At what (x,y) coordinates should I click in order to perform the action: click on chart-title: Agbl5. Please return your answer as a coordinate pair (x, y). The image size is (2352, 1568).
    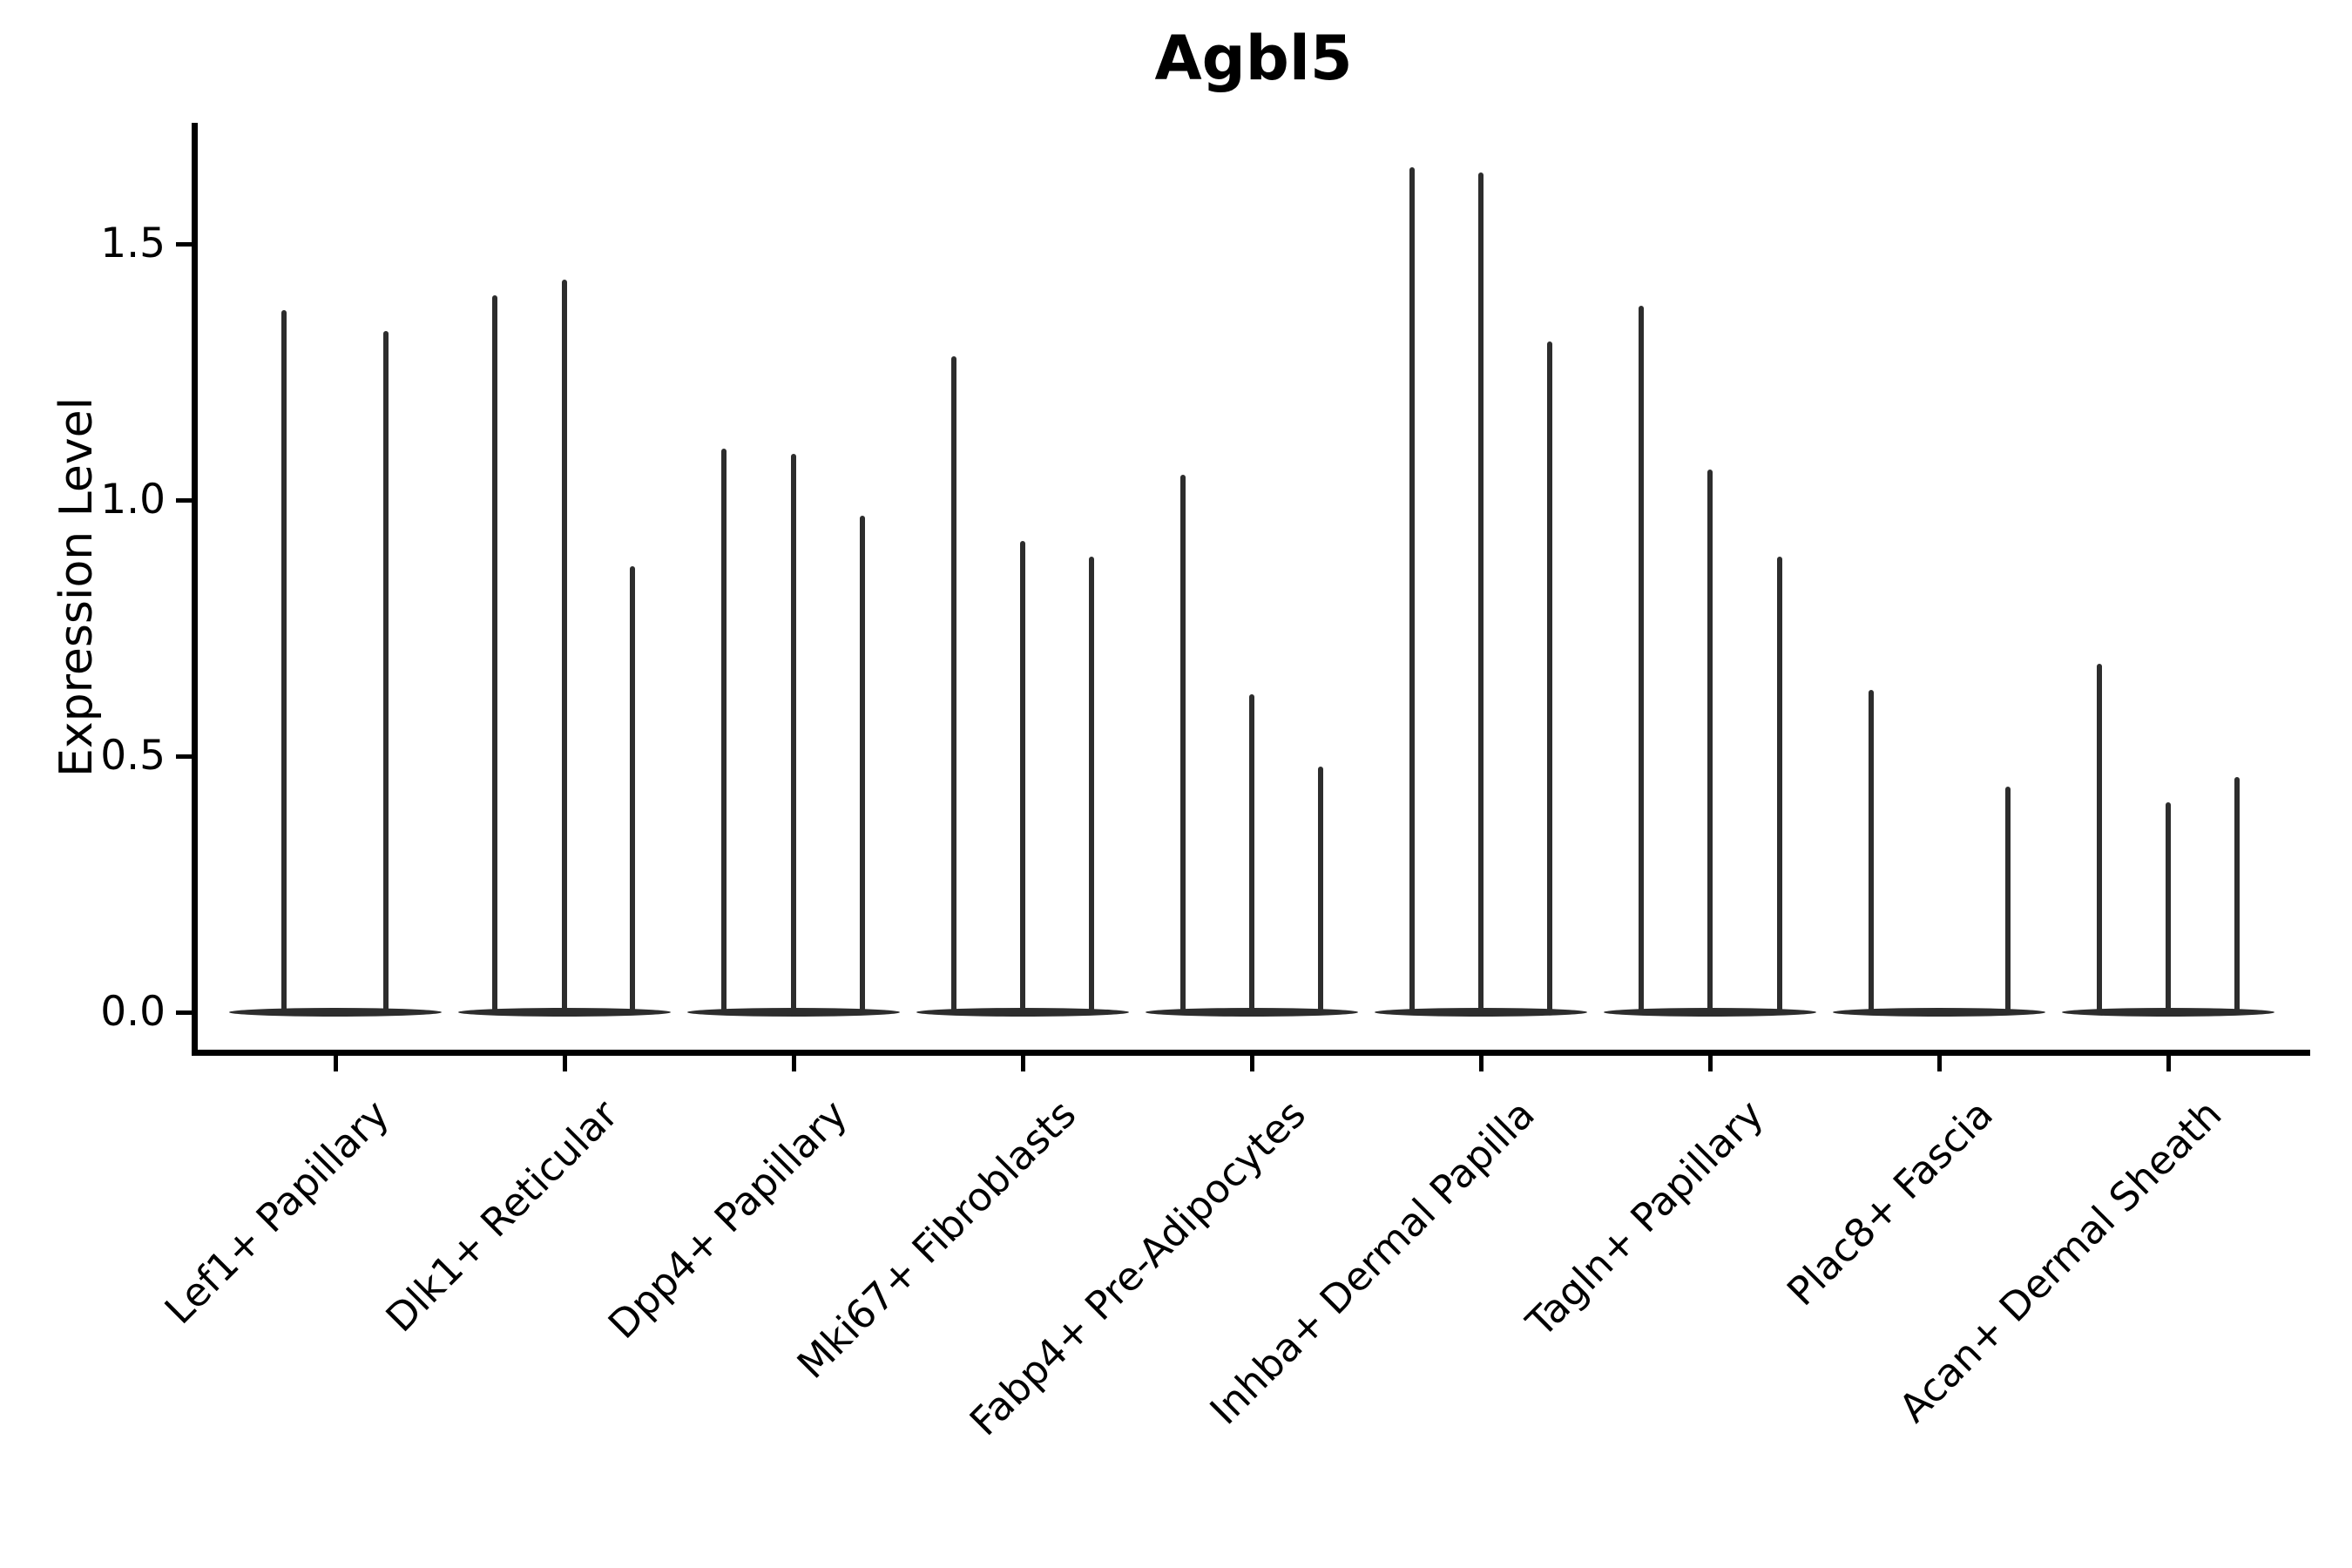
    Looking at the image, I should click on (1253, 58).